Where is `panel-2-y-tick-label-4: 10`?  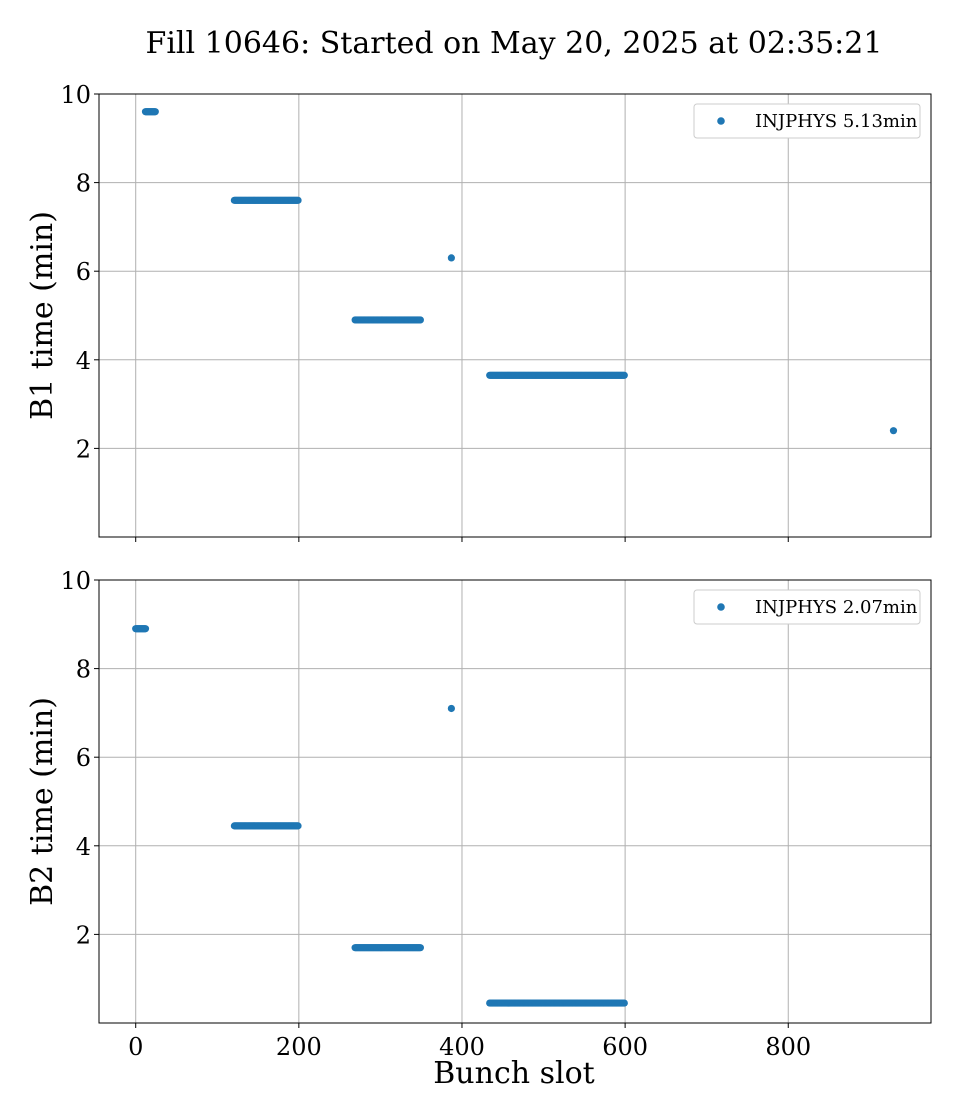 panel-2-y-tick-label-4: 10 is located at coordinates (75, 581).